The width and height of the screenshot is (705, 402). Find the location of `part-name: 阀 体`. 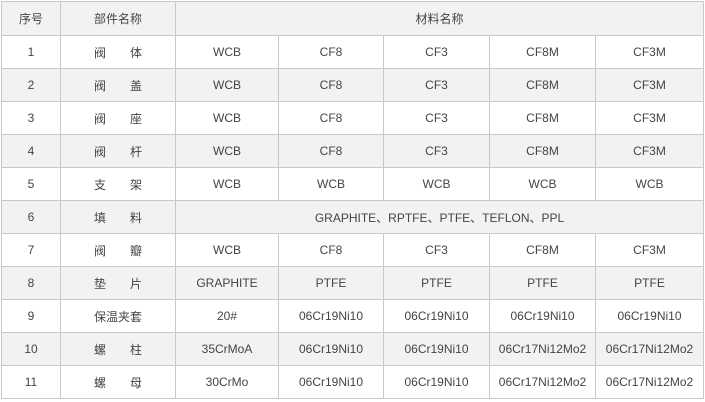

part-name: 阀 体 is located at coordinates (118, 52).